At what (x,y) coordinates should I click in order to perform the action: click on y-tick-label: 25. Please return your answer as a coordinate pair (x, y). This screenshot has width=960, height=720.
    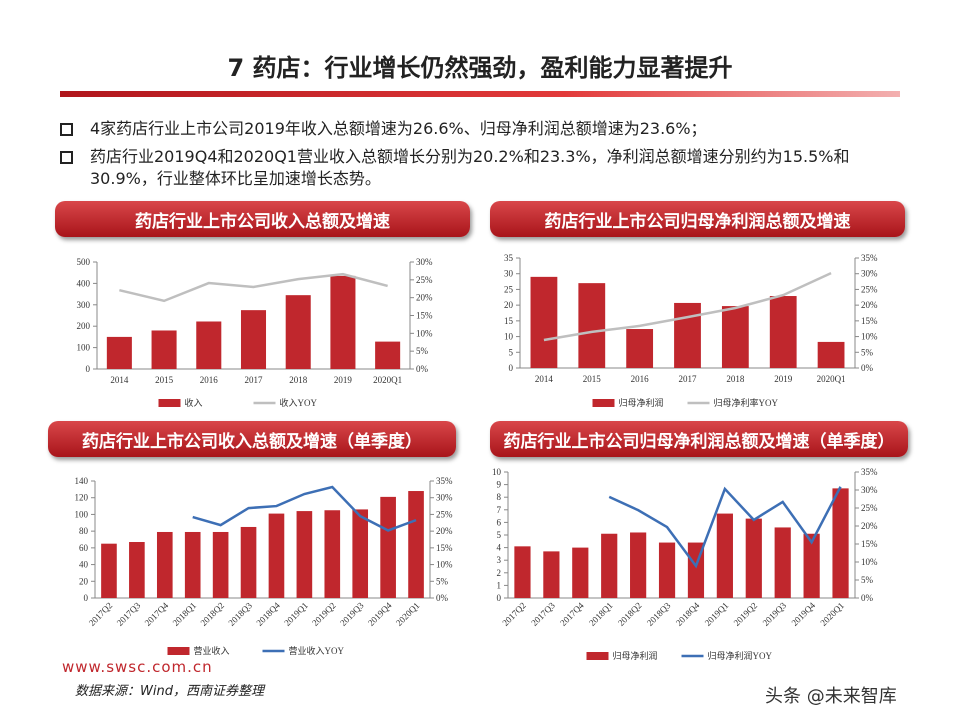
    Looking at the image, I should click on (509, 289).